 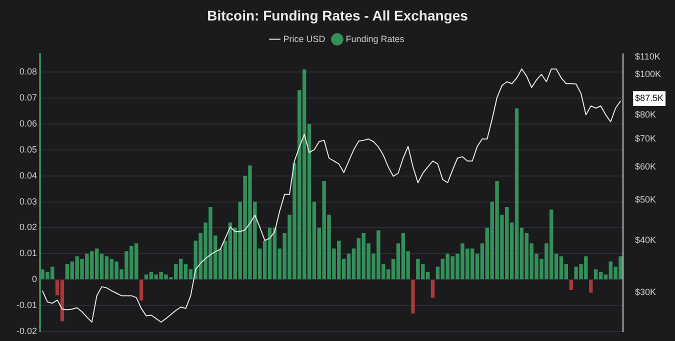 What do you see at coordinates (645, 114) in the screenshot?
I see `y2-tick-label: $80K` at bounding box center [645, 114].